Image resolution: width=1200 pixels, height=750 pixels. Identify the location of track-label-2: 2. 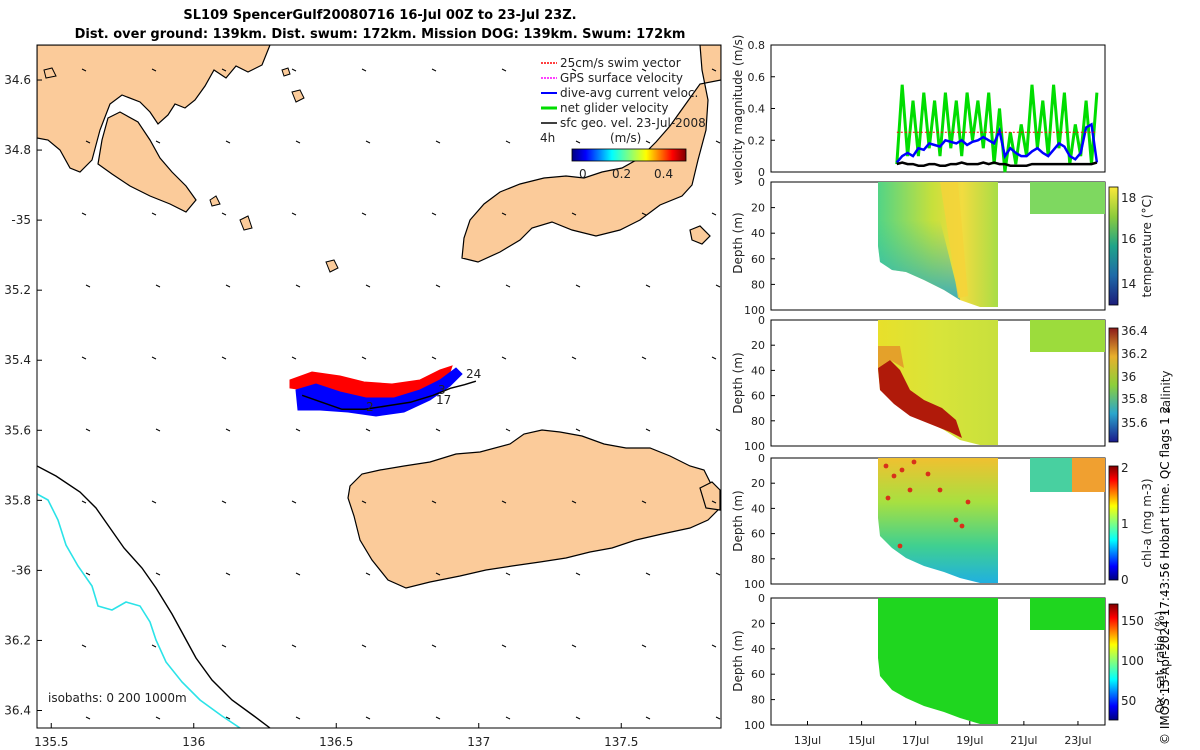
(370, 407).